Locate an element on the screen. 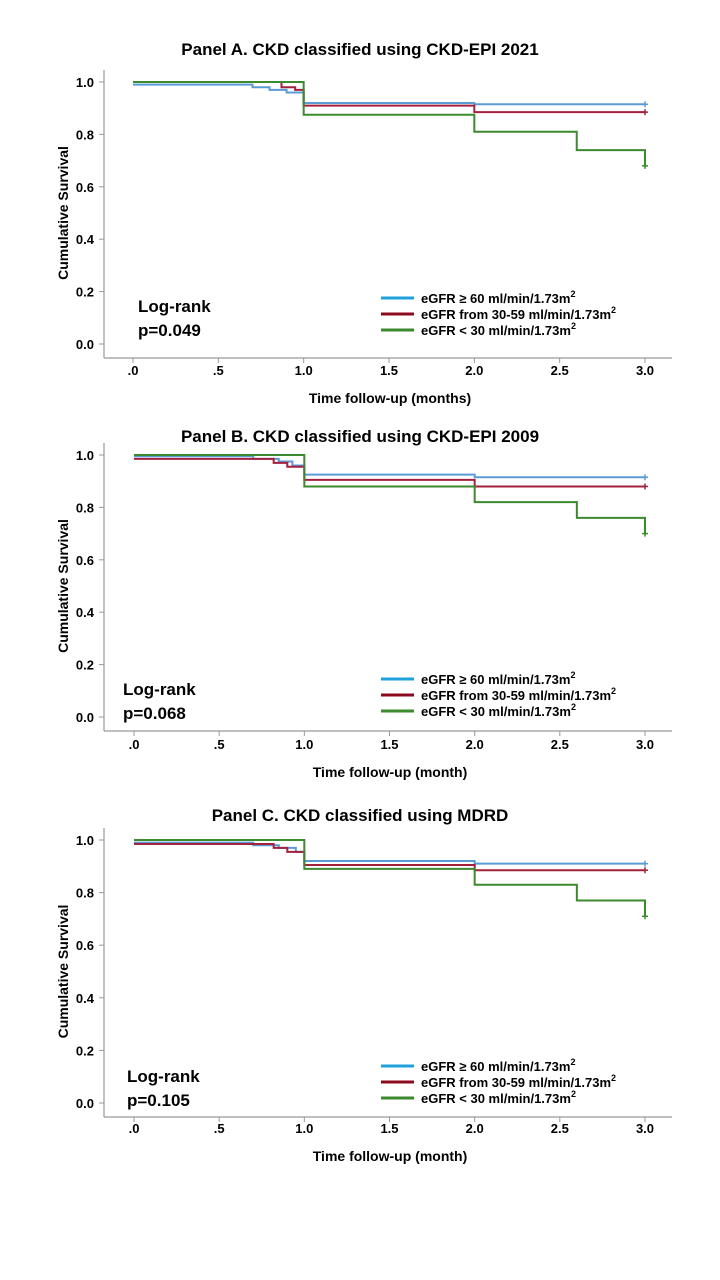  logrank-pvalue: p=0.105 is located at coordinates (158, 1100).